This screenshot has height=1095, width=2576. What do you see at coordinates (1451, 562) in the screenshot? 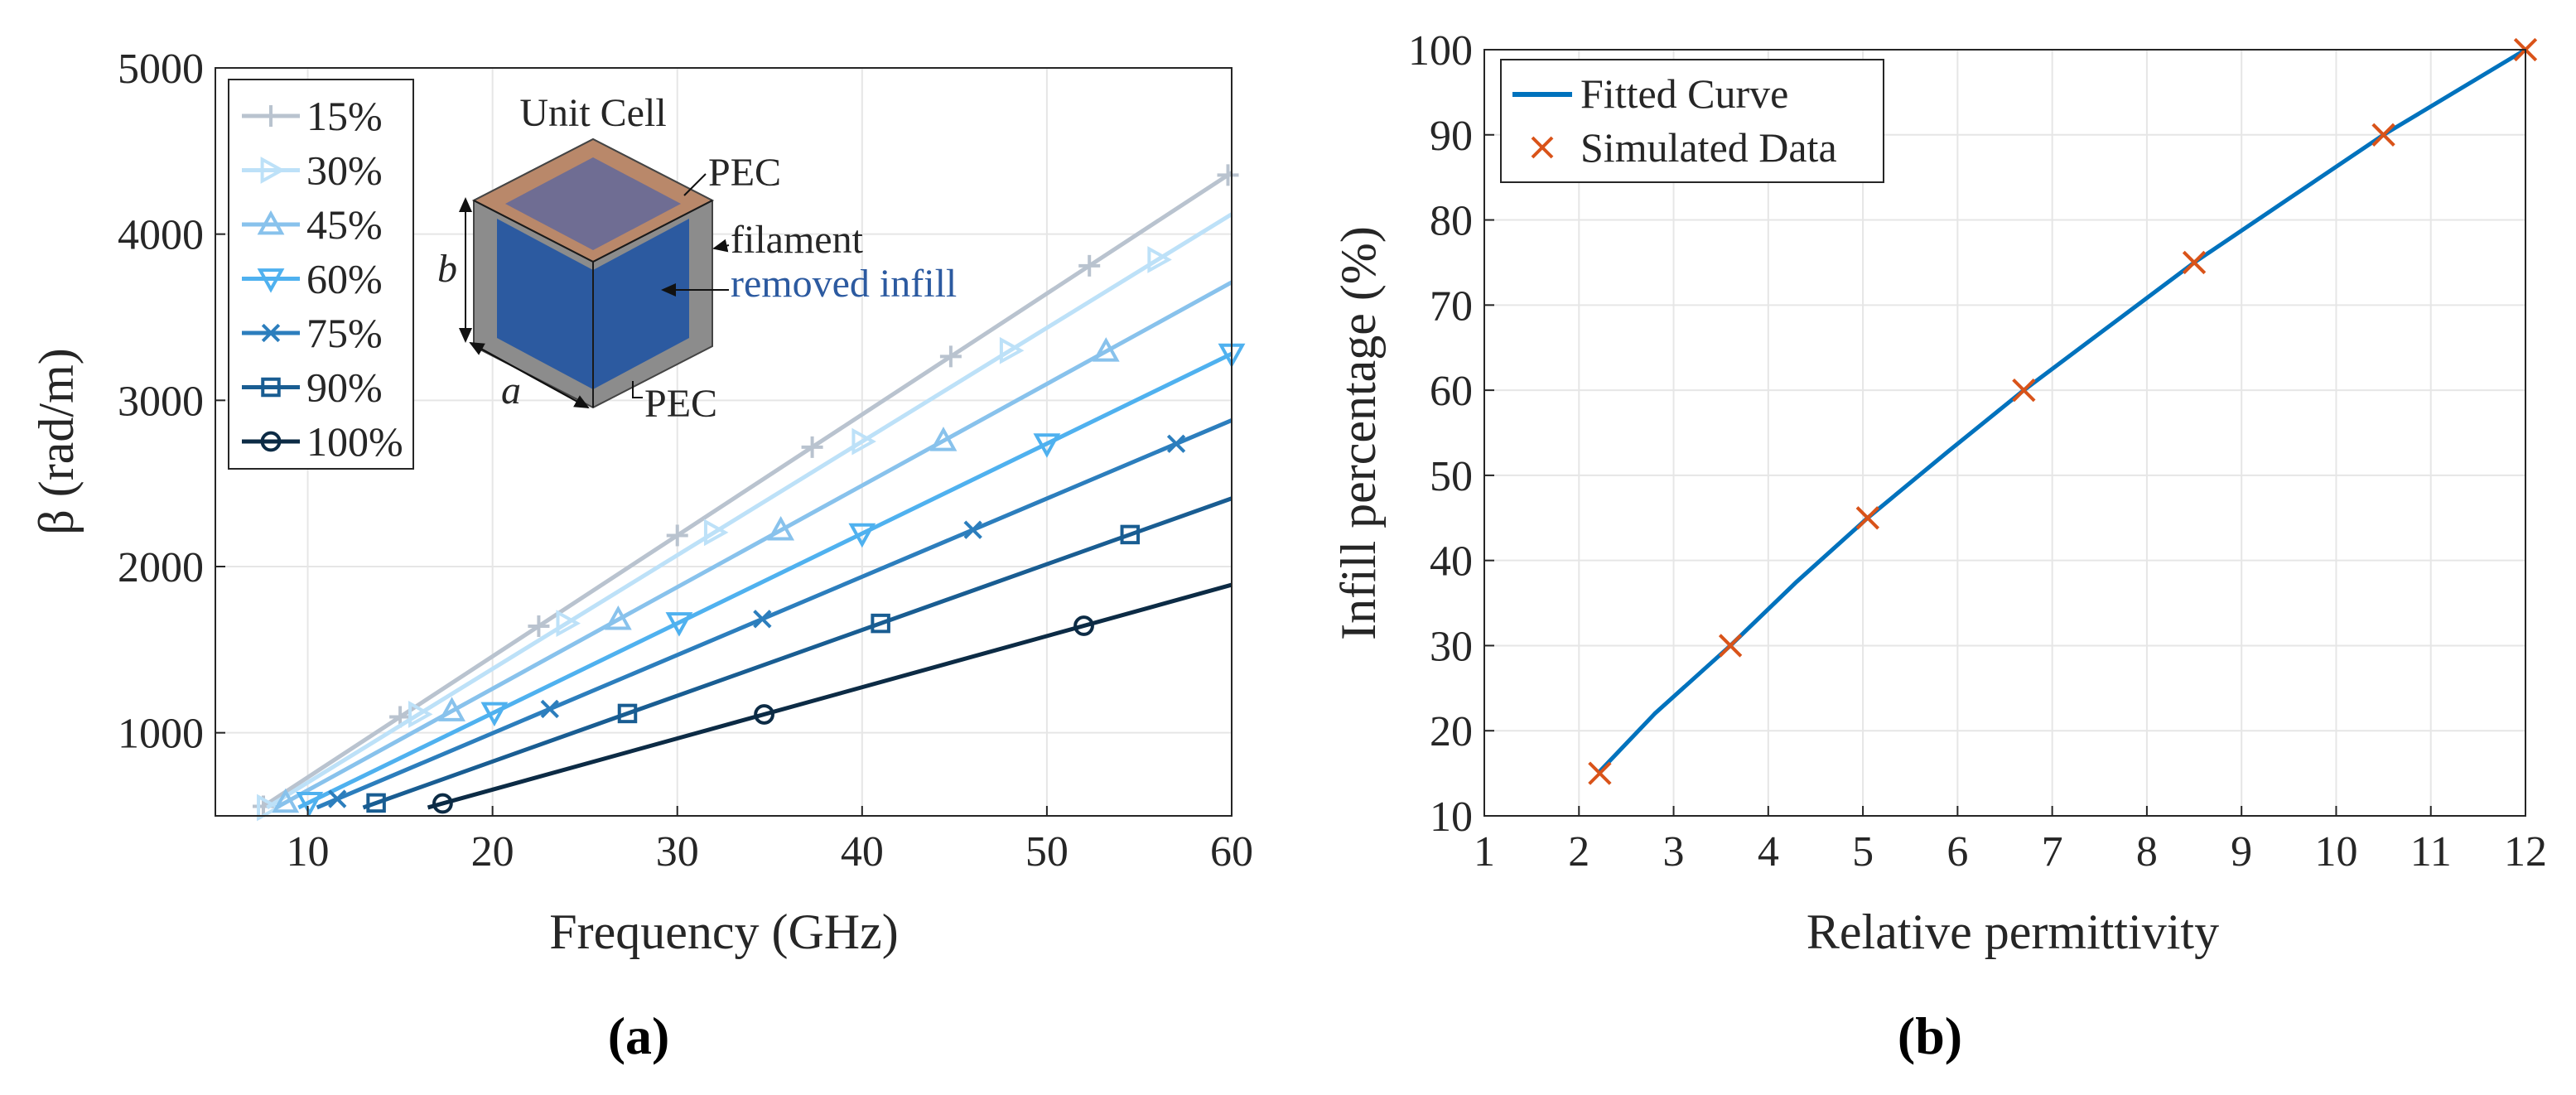
I see `chart-b-ytick-label: 40` at bounding box center [1451, 562].